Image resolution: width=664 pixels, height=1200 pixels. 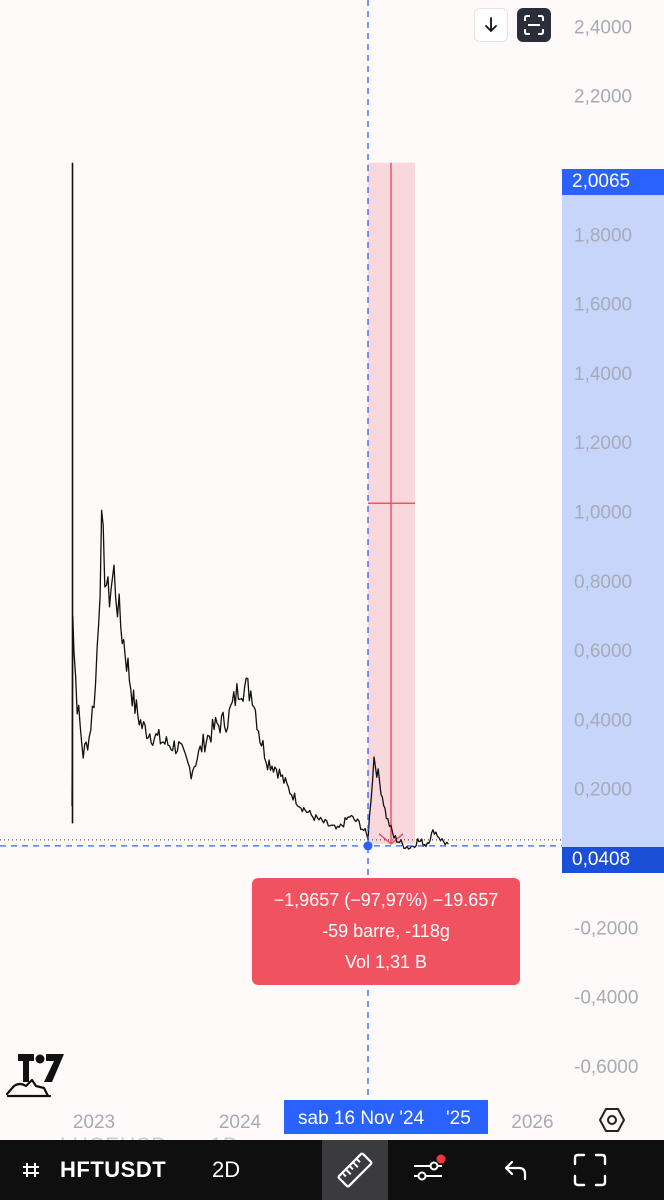 I want to click on fullscreen-button, so click(x=590, y=1170).